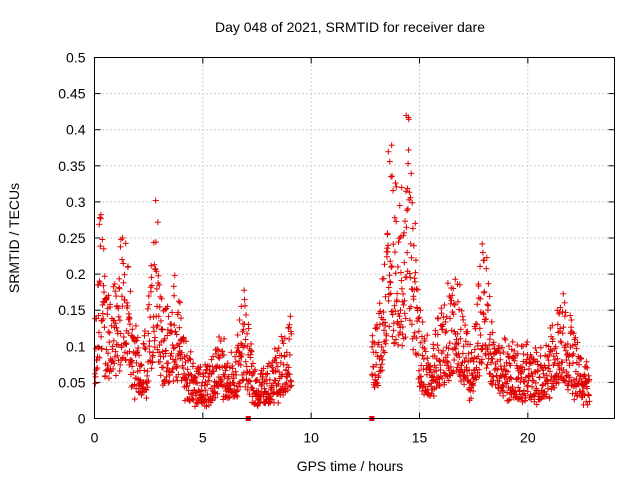 The image size is (640, 480). I want to click on y-tick-label: 0, so click(82, 419).